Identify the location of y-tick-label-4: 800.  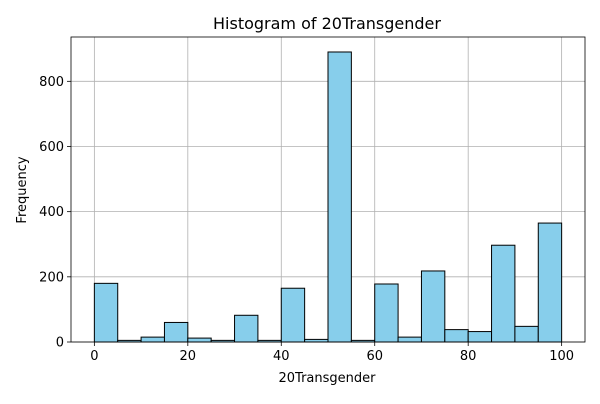
(51, 82).